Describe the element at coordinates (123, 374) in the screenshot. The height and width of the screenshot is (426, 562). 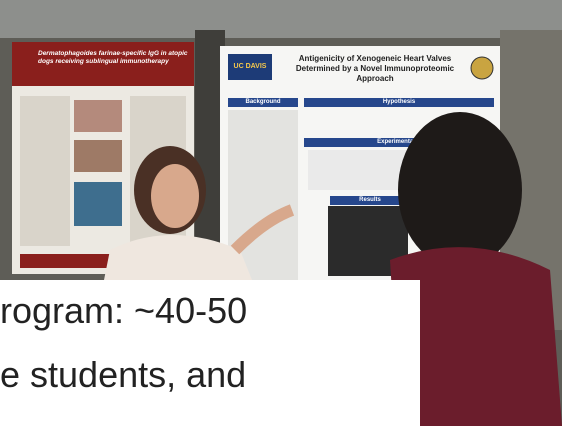
I see `caption-line: e students, and` at that location.